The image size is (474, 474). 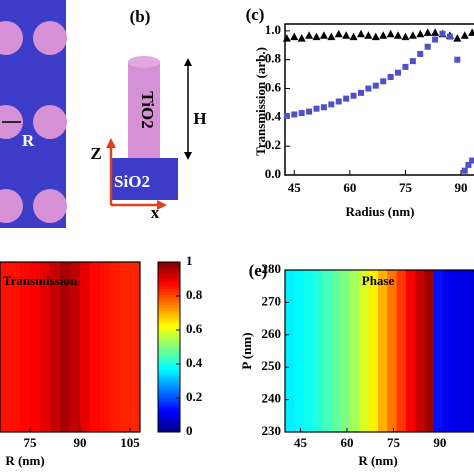 What do you see at coordinates (258, 270) in the screenshot?
I see `panel-label: (e)` at bounding box center [258, 270].